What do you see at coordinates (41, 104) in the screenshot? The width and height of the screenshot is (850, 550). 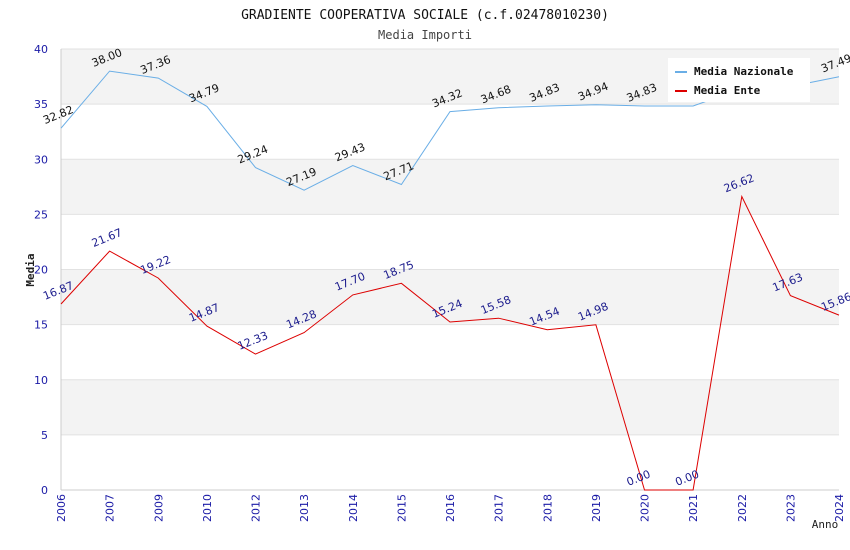 I see `y-tick-label: 35` at bounding box center [41, 104].